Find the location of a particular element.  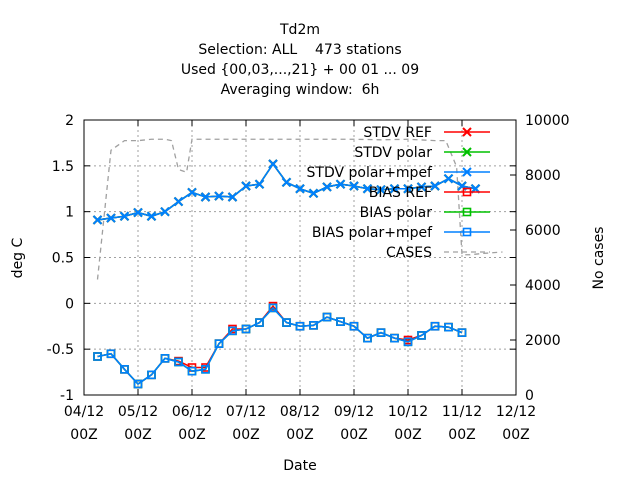

legend-item: BIAS REF is located at coordinates (429, 193).